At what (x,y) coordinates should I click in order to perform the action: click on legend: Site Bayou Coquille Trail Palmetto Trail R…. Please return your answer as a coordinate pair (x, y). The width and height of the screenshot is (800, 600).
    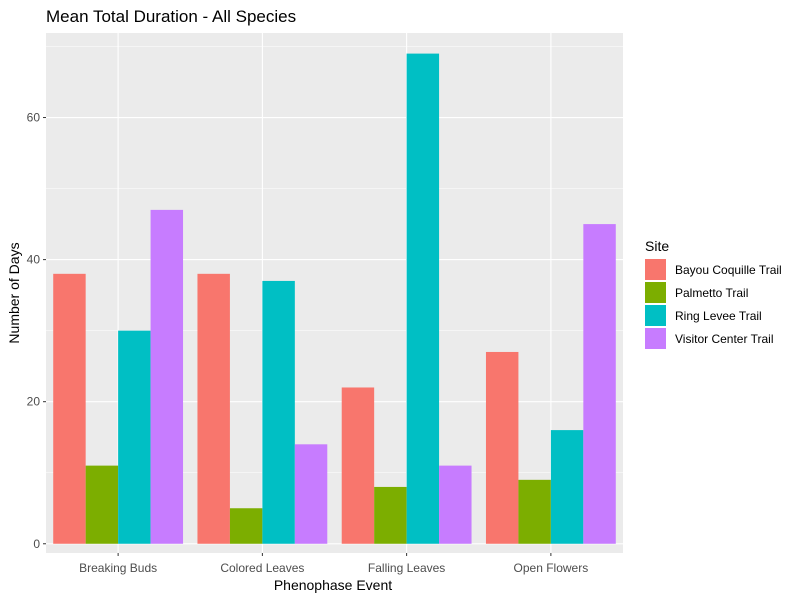
    Looking at the image, I should click on (713, 293).